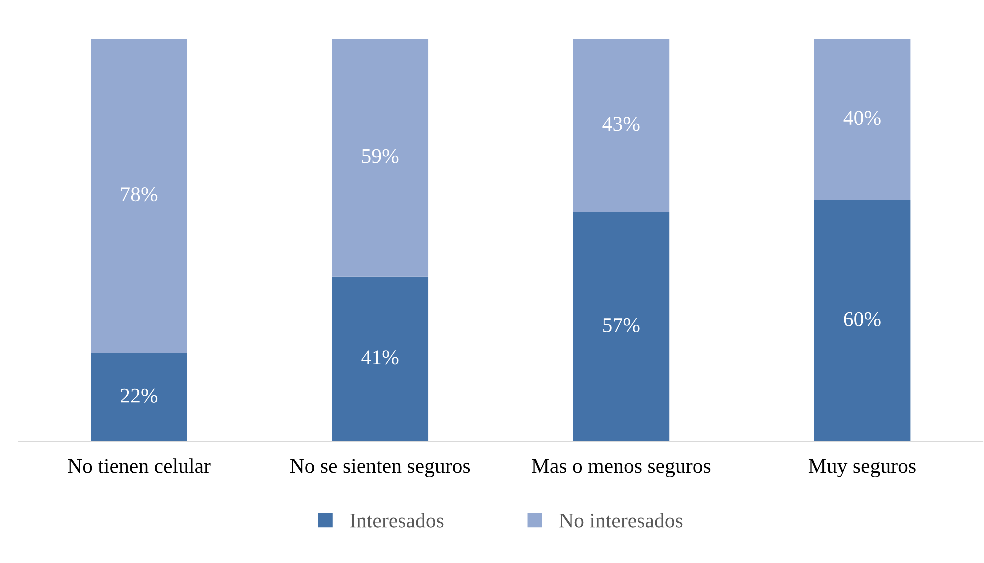  Describe the element at coordinates (621, 520) in the screenshot. I see `legend-label: No interesados` at that location.